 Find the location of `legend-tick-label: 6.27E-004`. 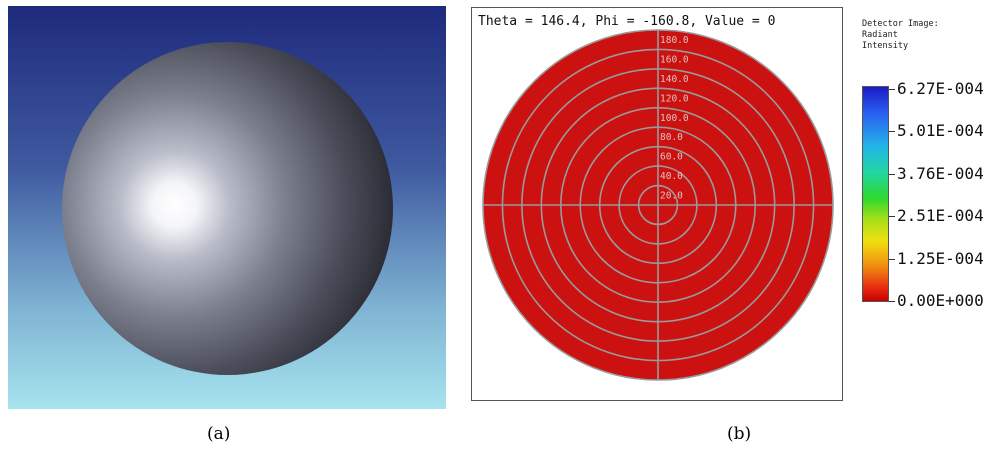

legend-tick-label: 6.27E-004 is located at coordinates (940, 88).